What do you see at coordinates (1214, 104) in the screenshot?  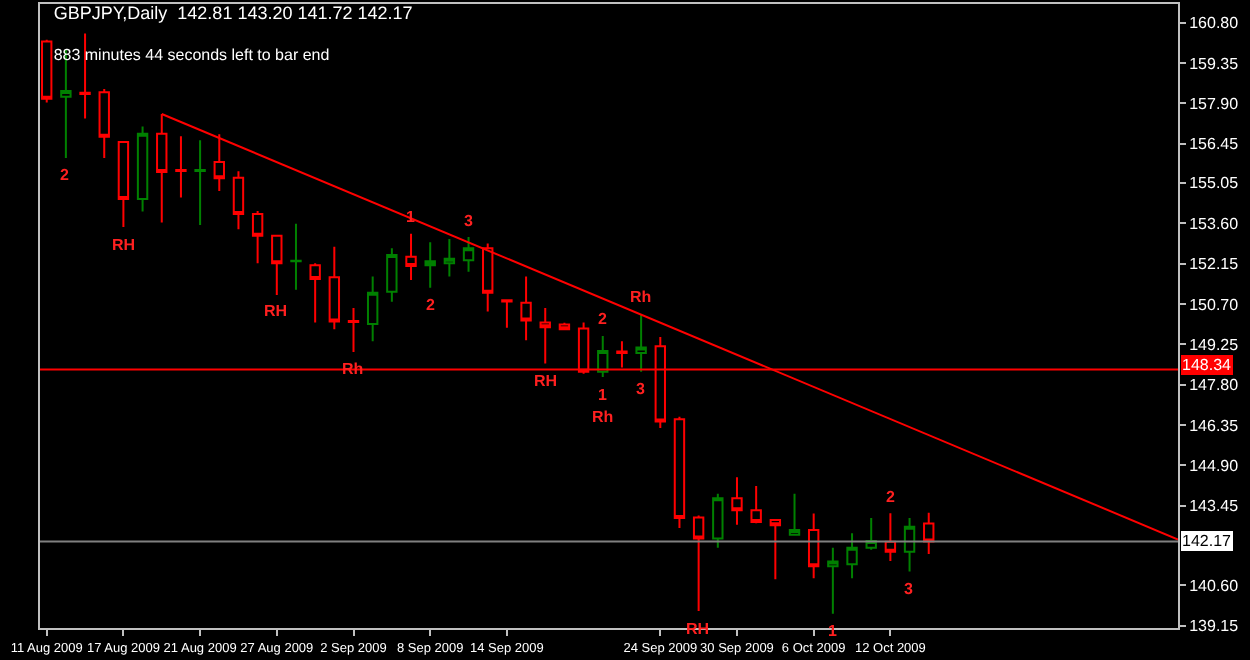 I see `y-tick-label: 157.90` at bounding box center [1214, 104].